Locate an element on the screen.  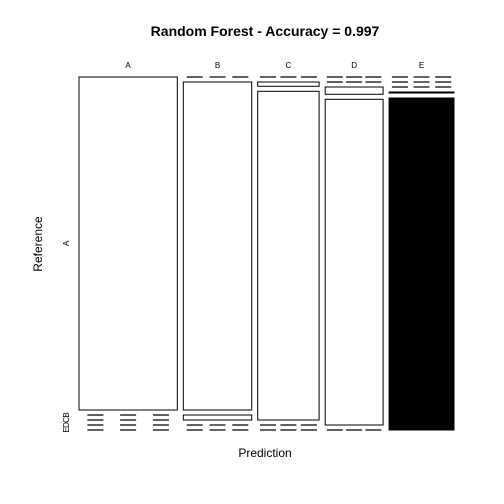
prediction-tick-A: A is located at coordinates (128, 65).